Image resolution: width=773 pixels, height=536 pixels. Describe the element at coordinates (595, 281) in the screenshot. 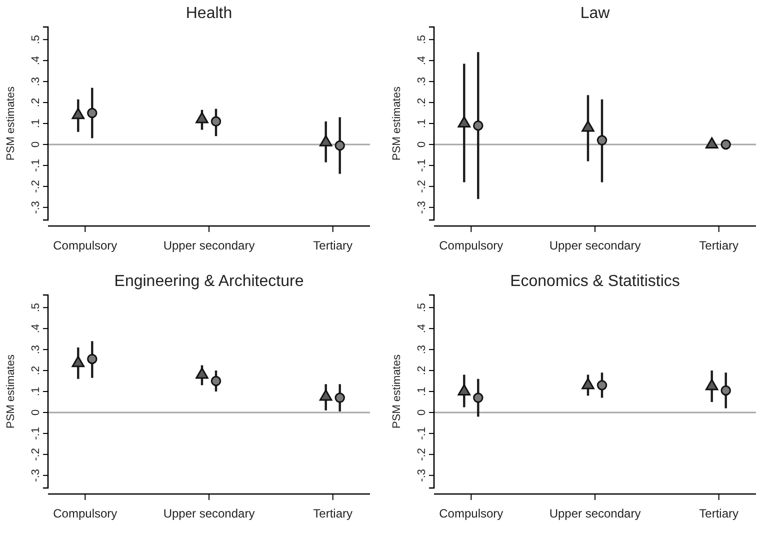

I see `chart-title: Economics & Statitistics` at that location.